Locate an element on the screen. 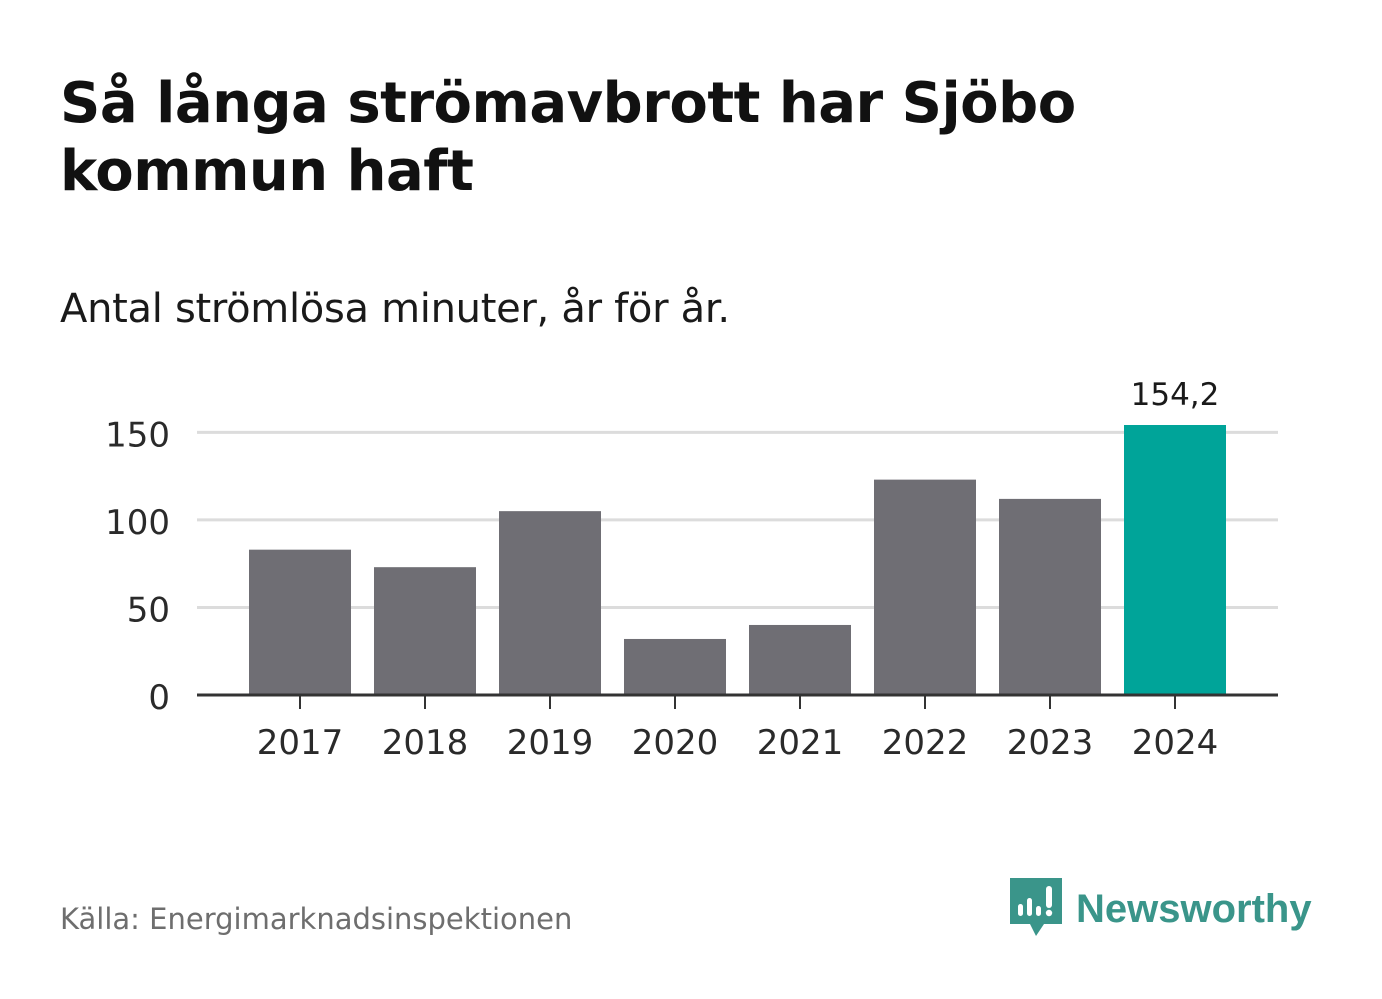  y-tick-label: 50 is located at coordinates (148, 610).